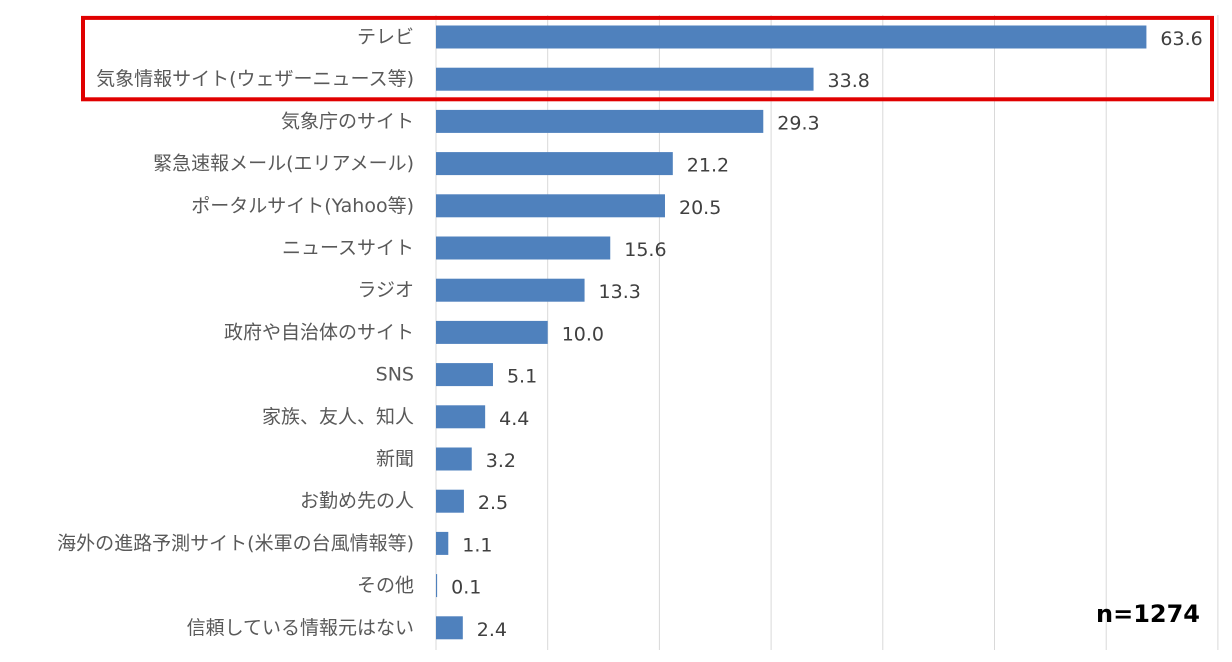  What do you see at coordinates (395, 459) in the screenshot?
I see `category-label: 新聞` at bounding box center [395, 459].